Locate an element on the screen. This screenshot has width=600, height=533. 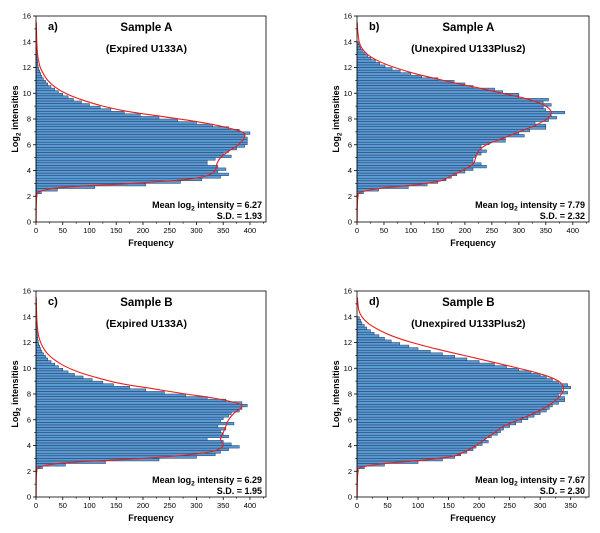
y-tick-label: 0 is located at coordinates (29, 497).